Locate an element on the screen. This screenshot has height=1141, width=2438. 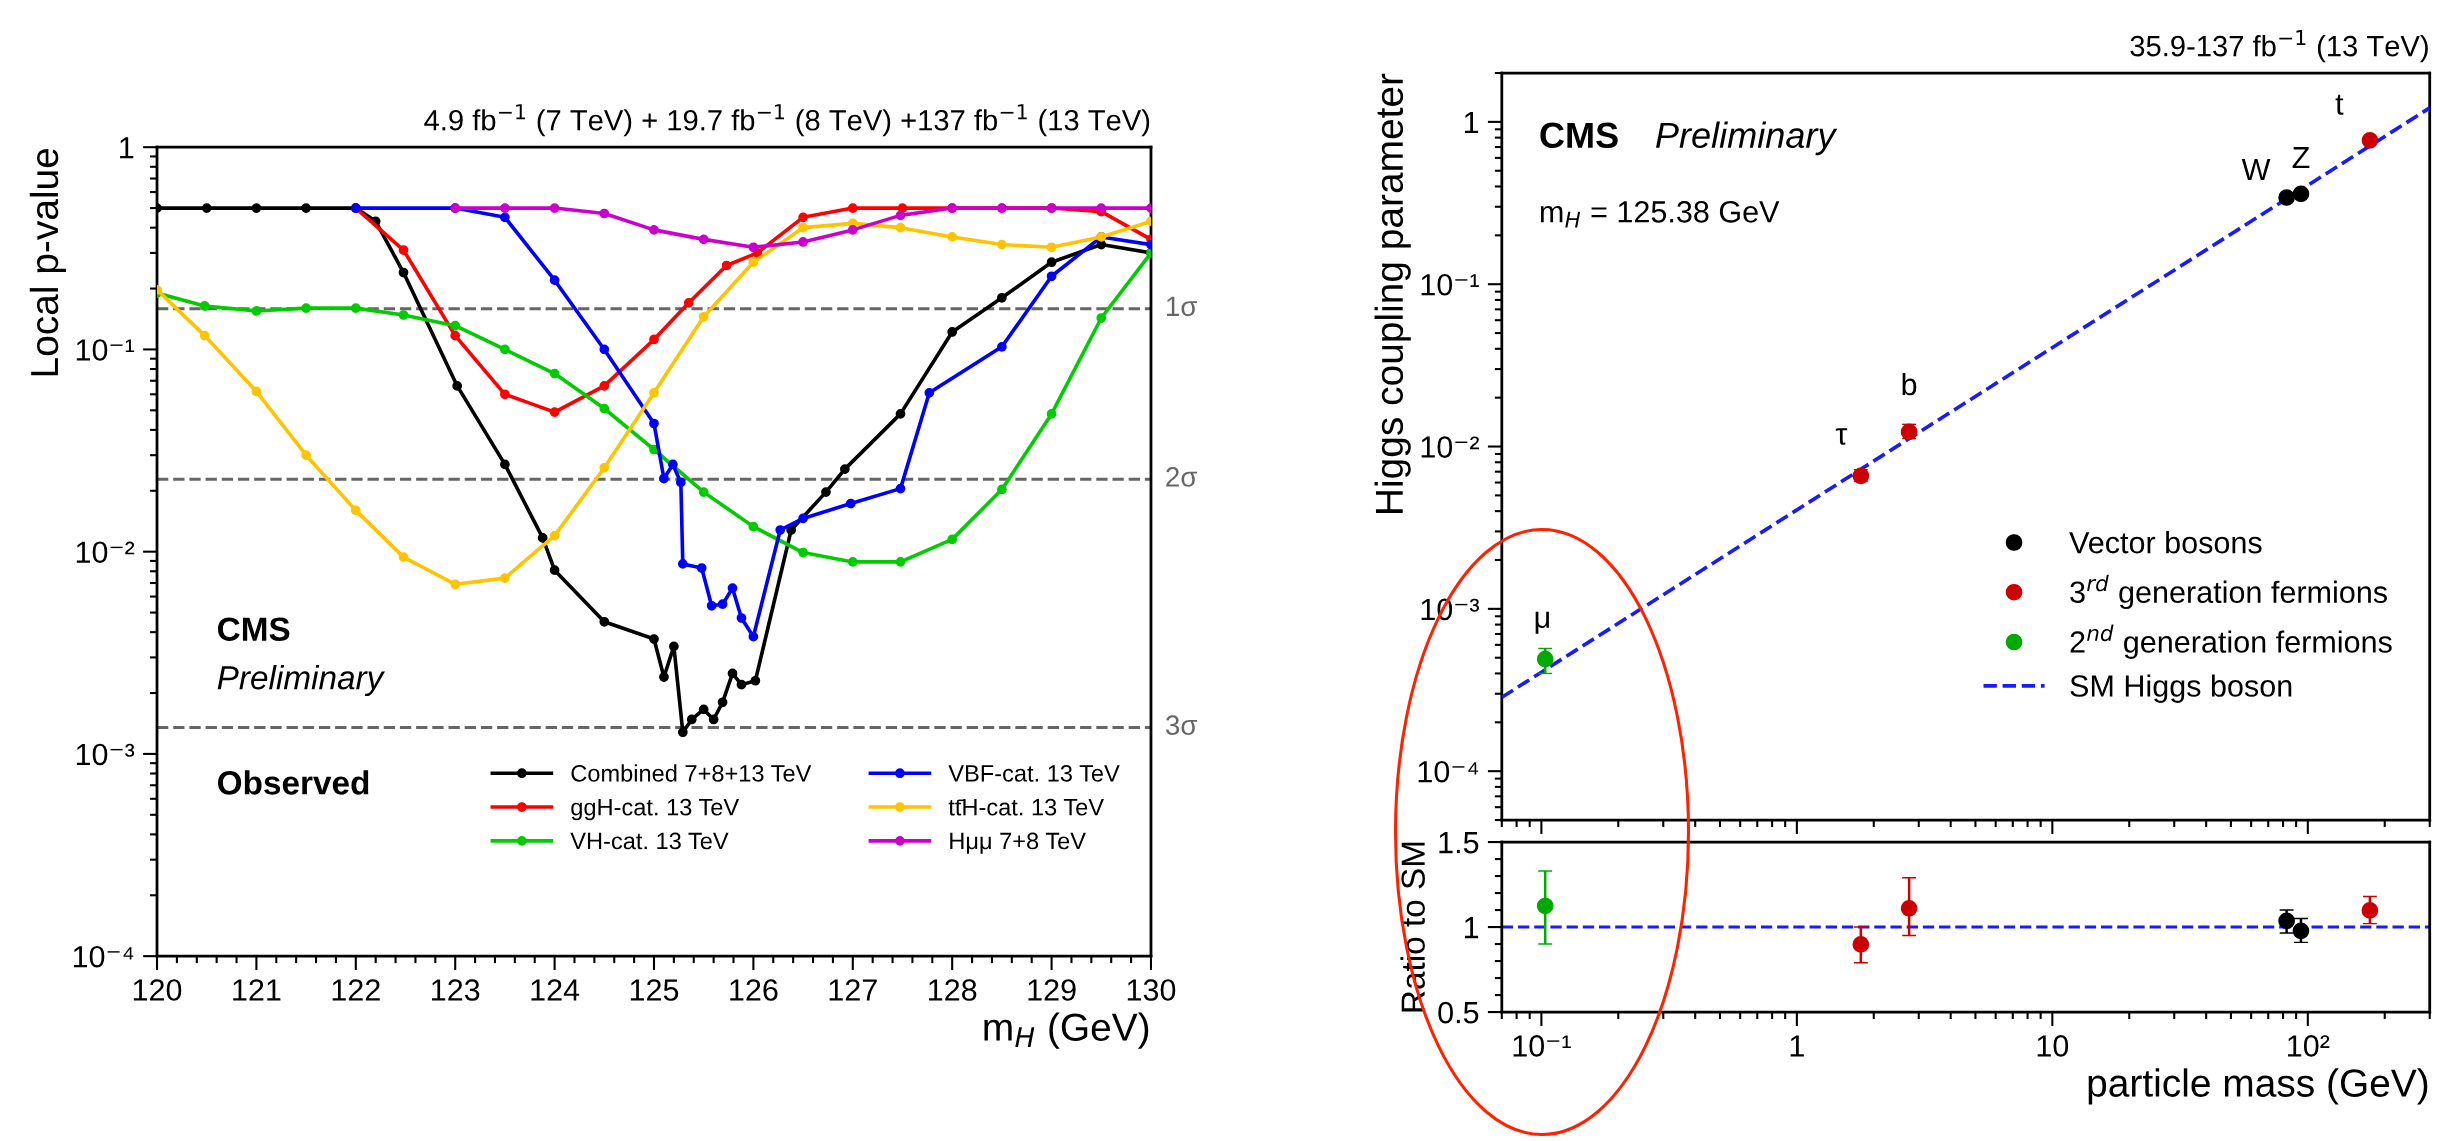
annotation: Preliminary is located at coordinates (1747, 138).